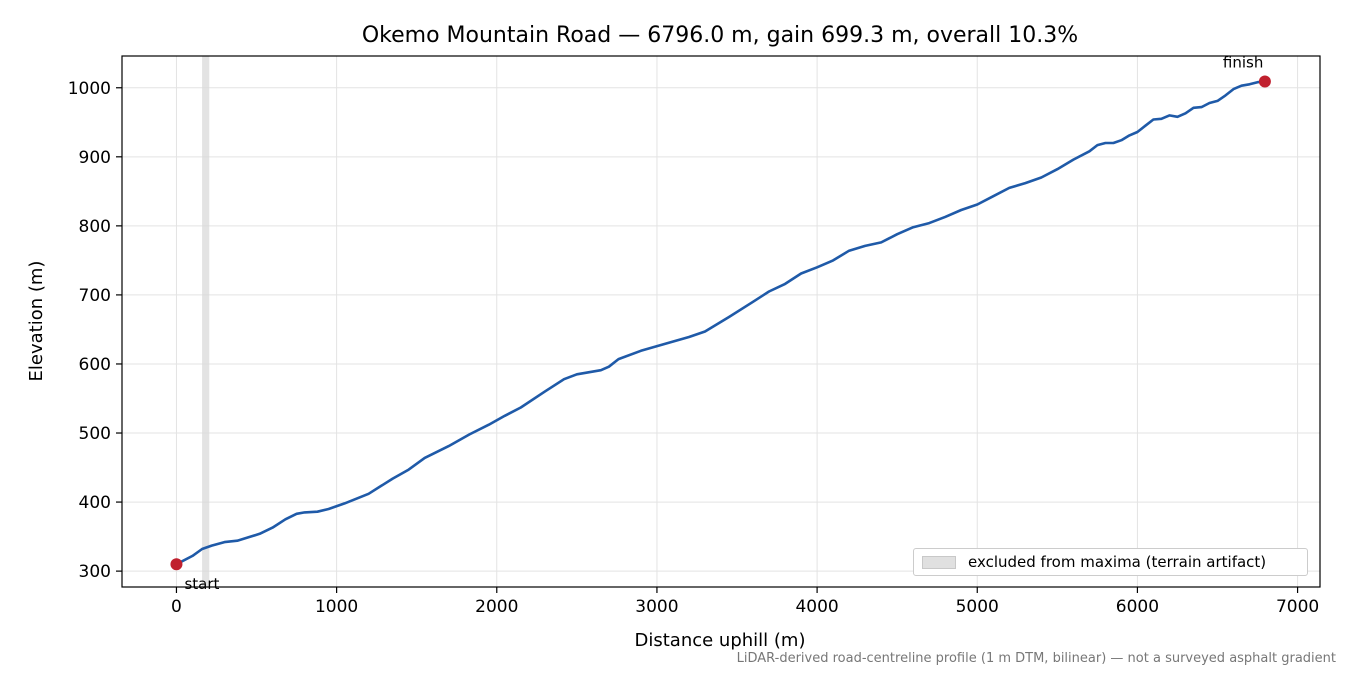 The image size is (1350, 675). Describe the element at coordinates (176, 564) in the screenshot. I see `start-marker` at that location.